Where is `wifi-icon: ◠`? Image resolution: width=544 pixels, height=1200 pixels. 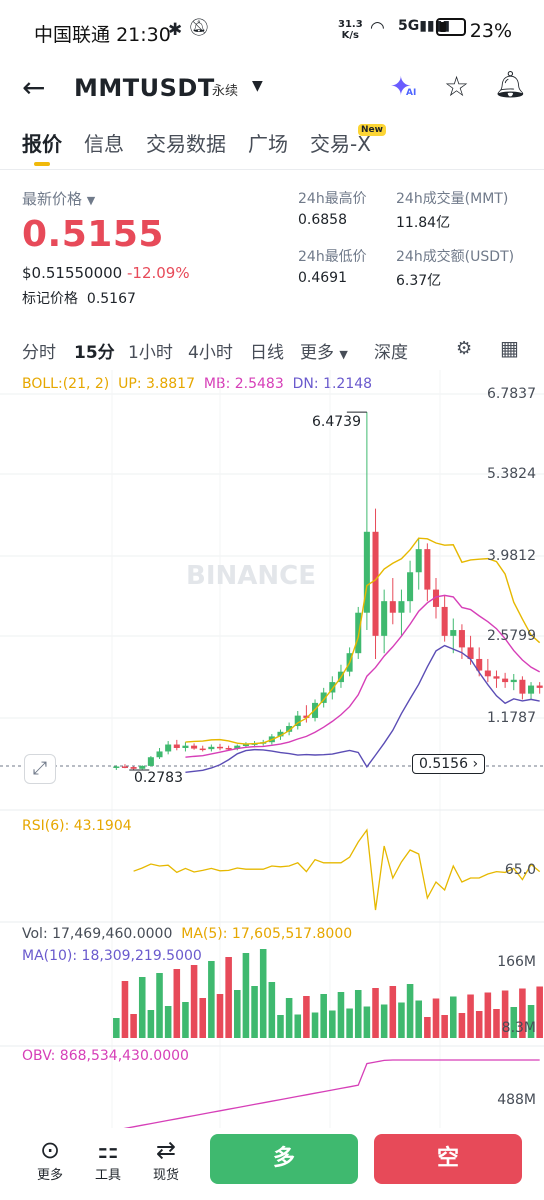 wifi-icon: ◠ is located at coordinates (377, 28).